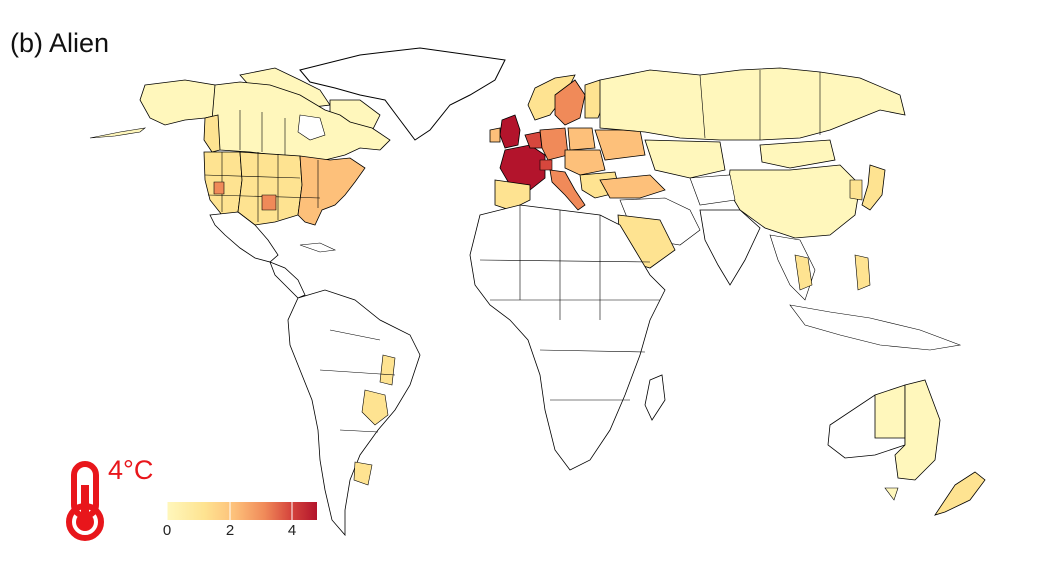  Describe the element at coordinates (118, 133) in the screenshot. I see `region-aleutians` at that location.